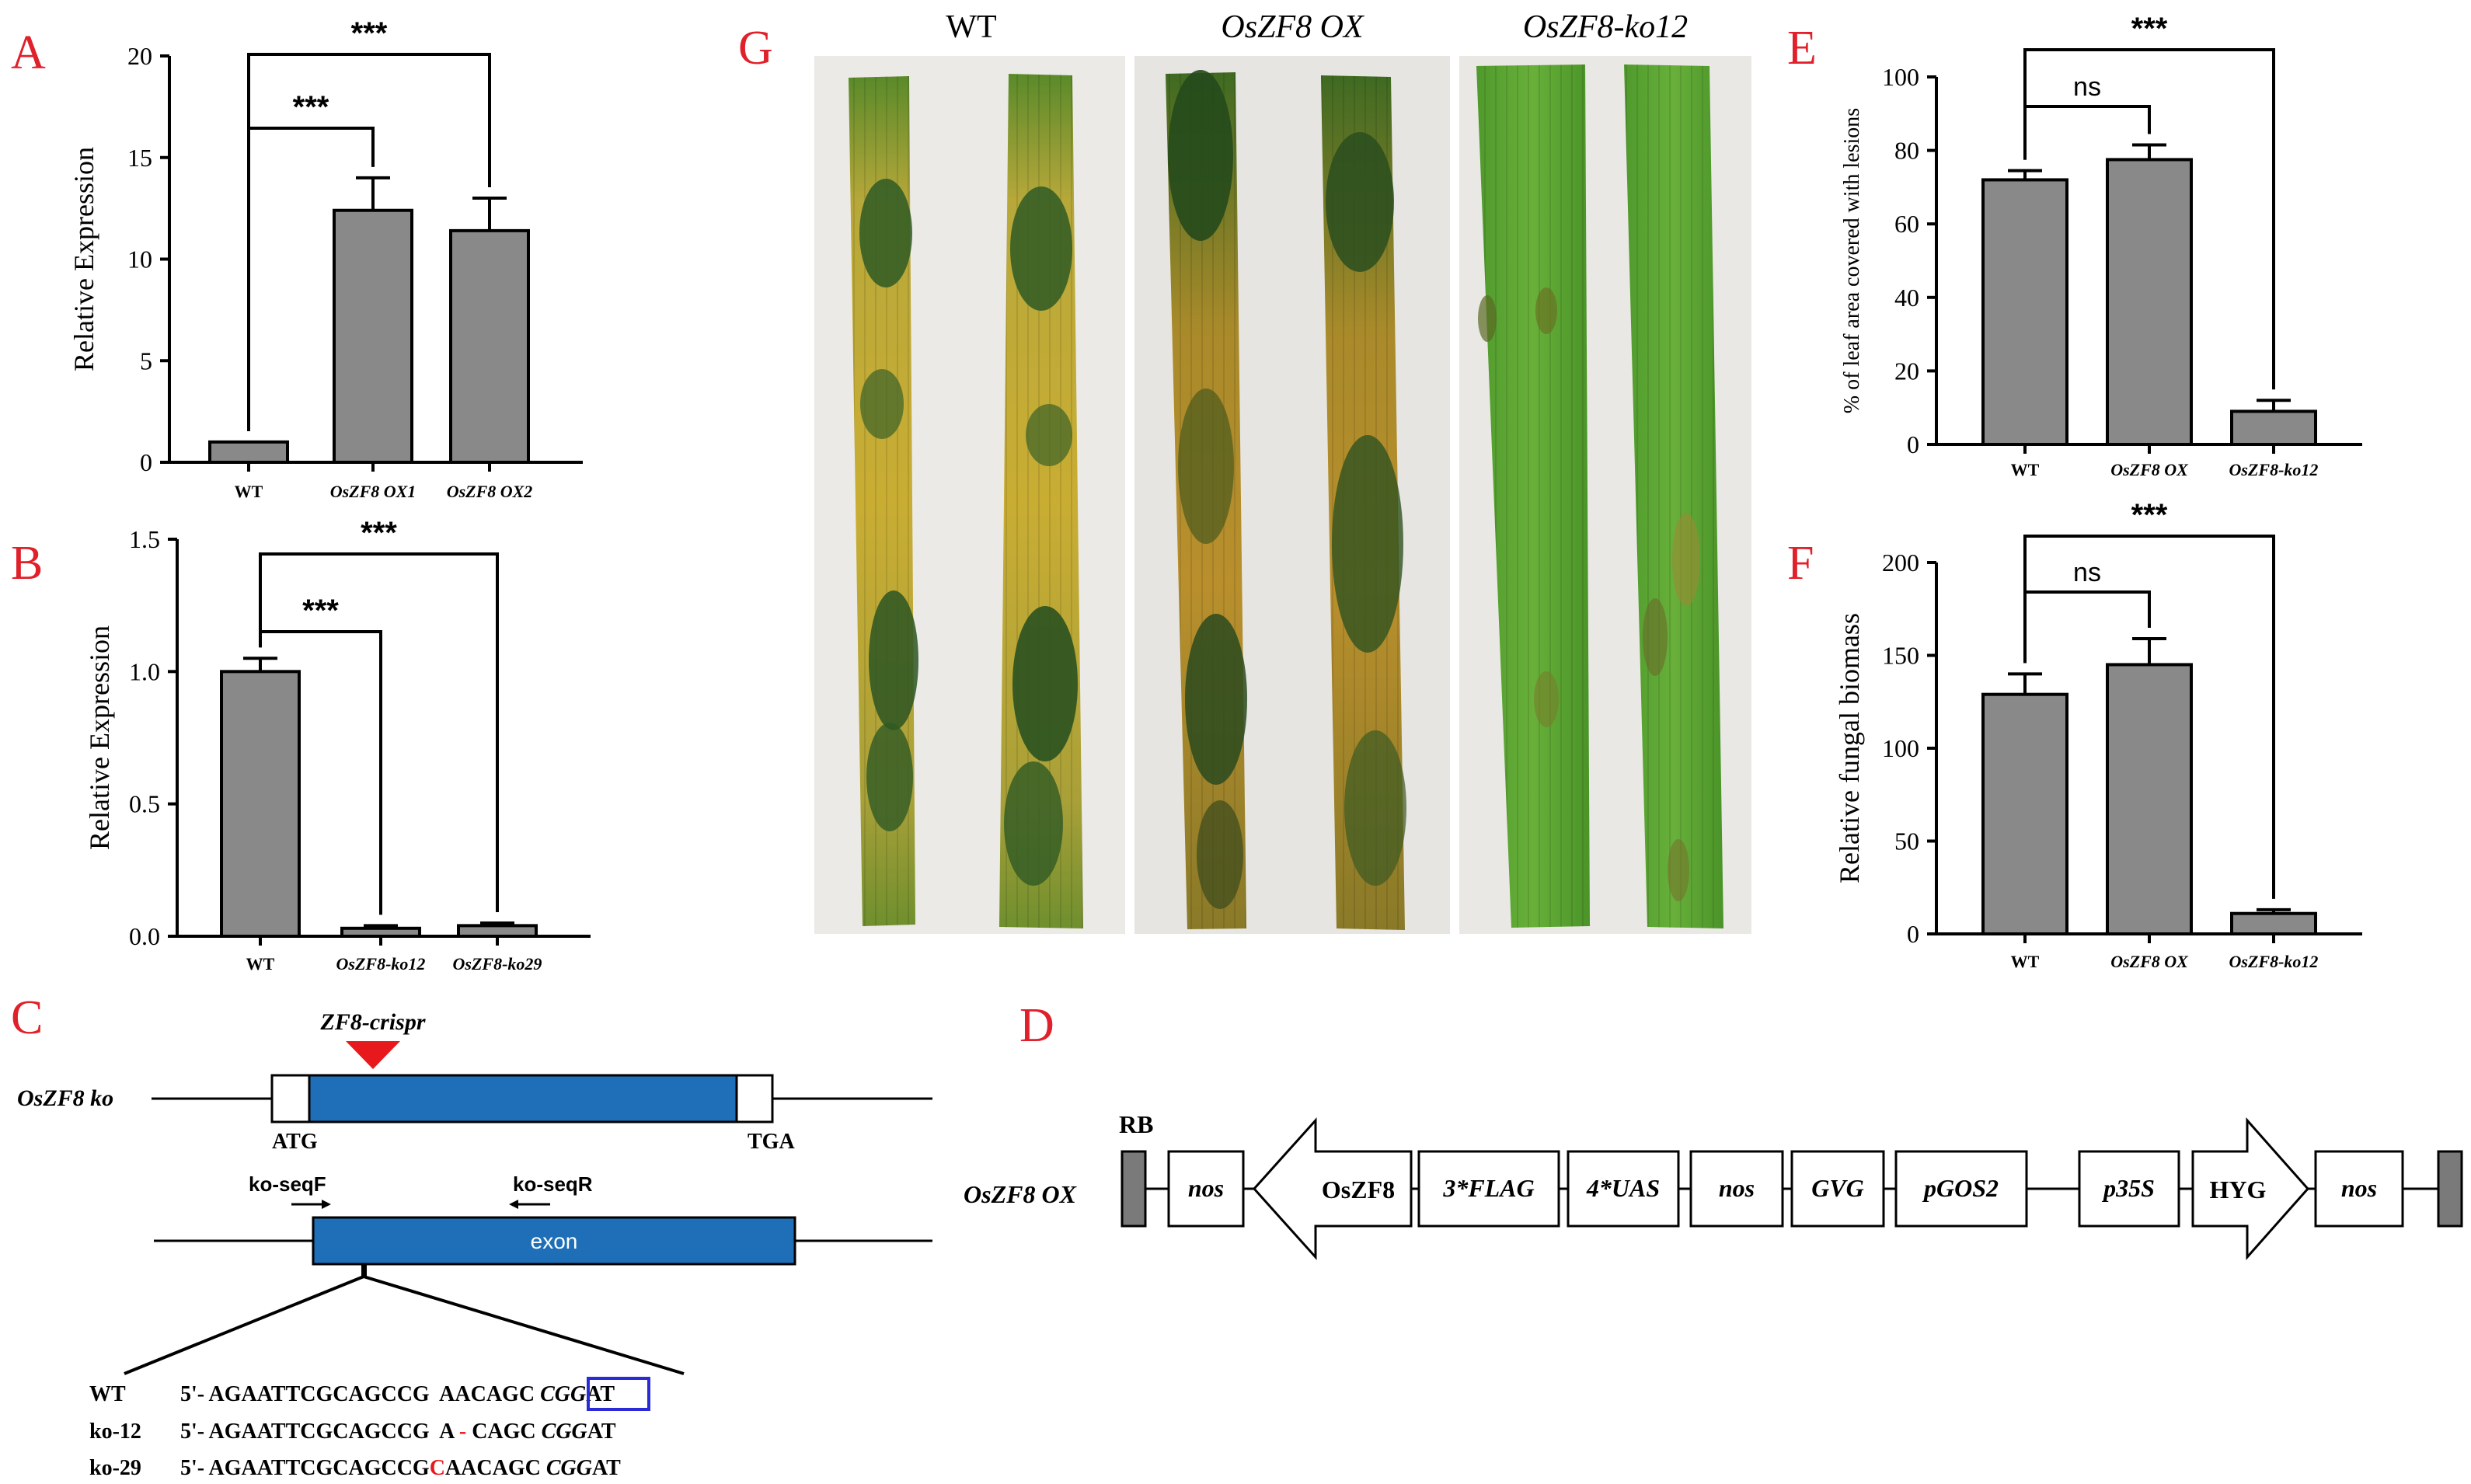 The image size is (2471, 1484). I want to click on vector-oszf8-label: OsZF8, so click(1358, 1190).